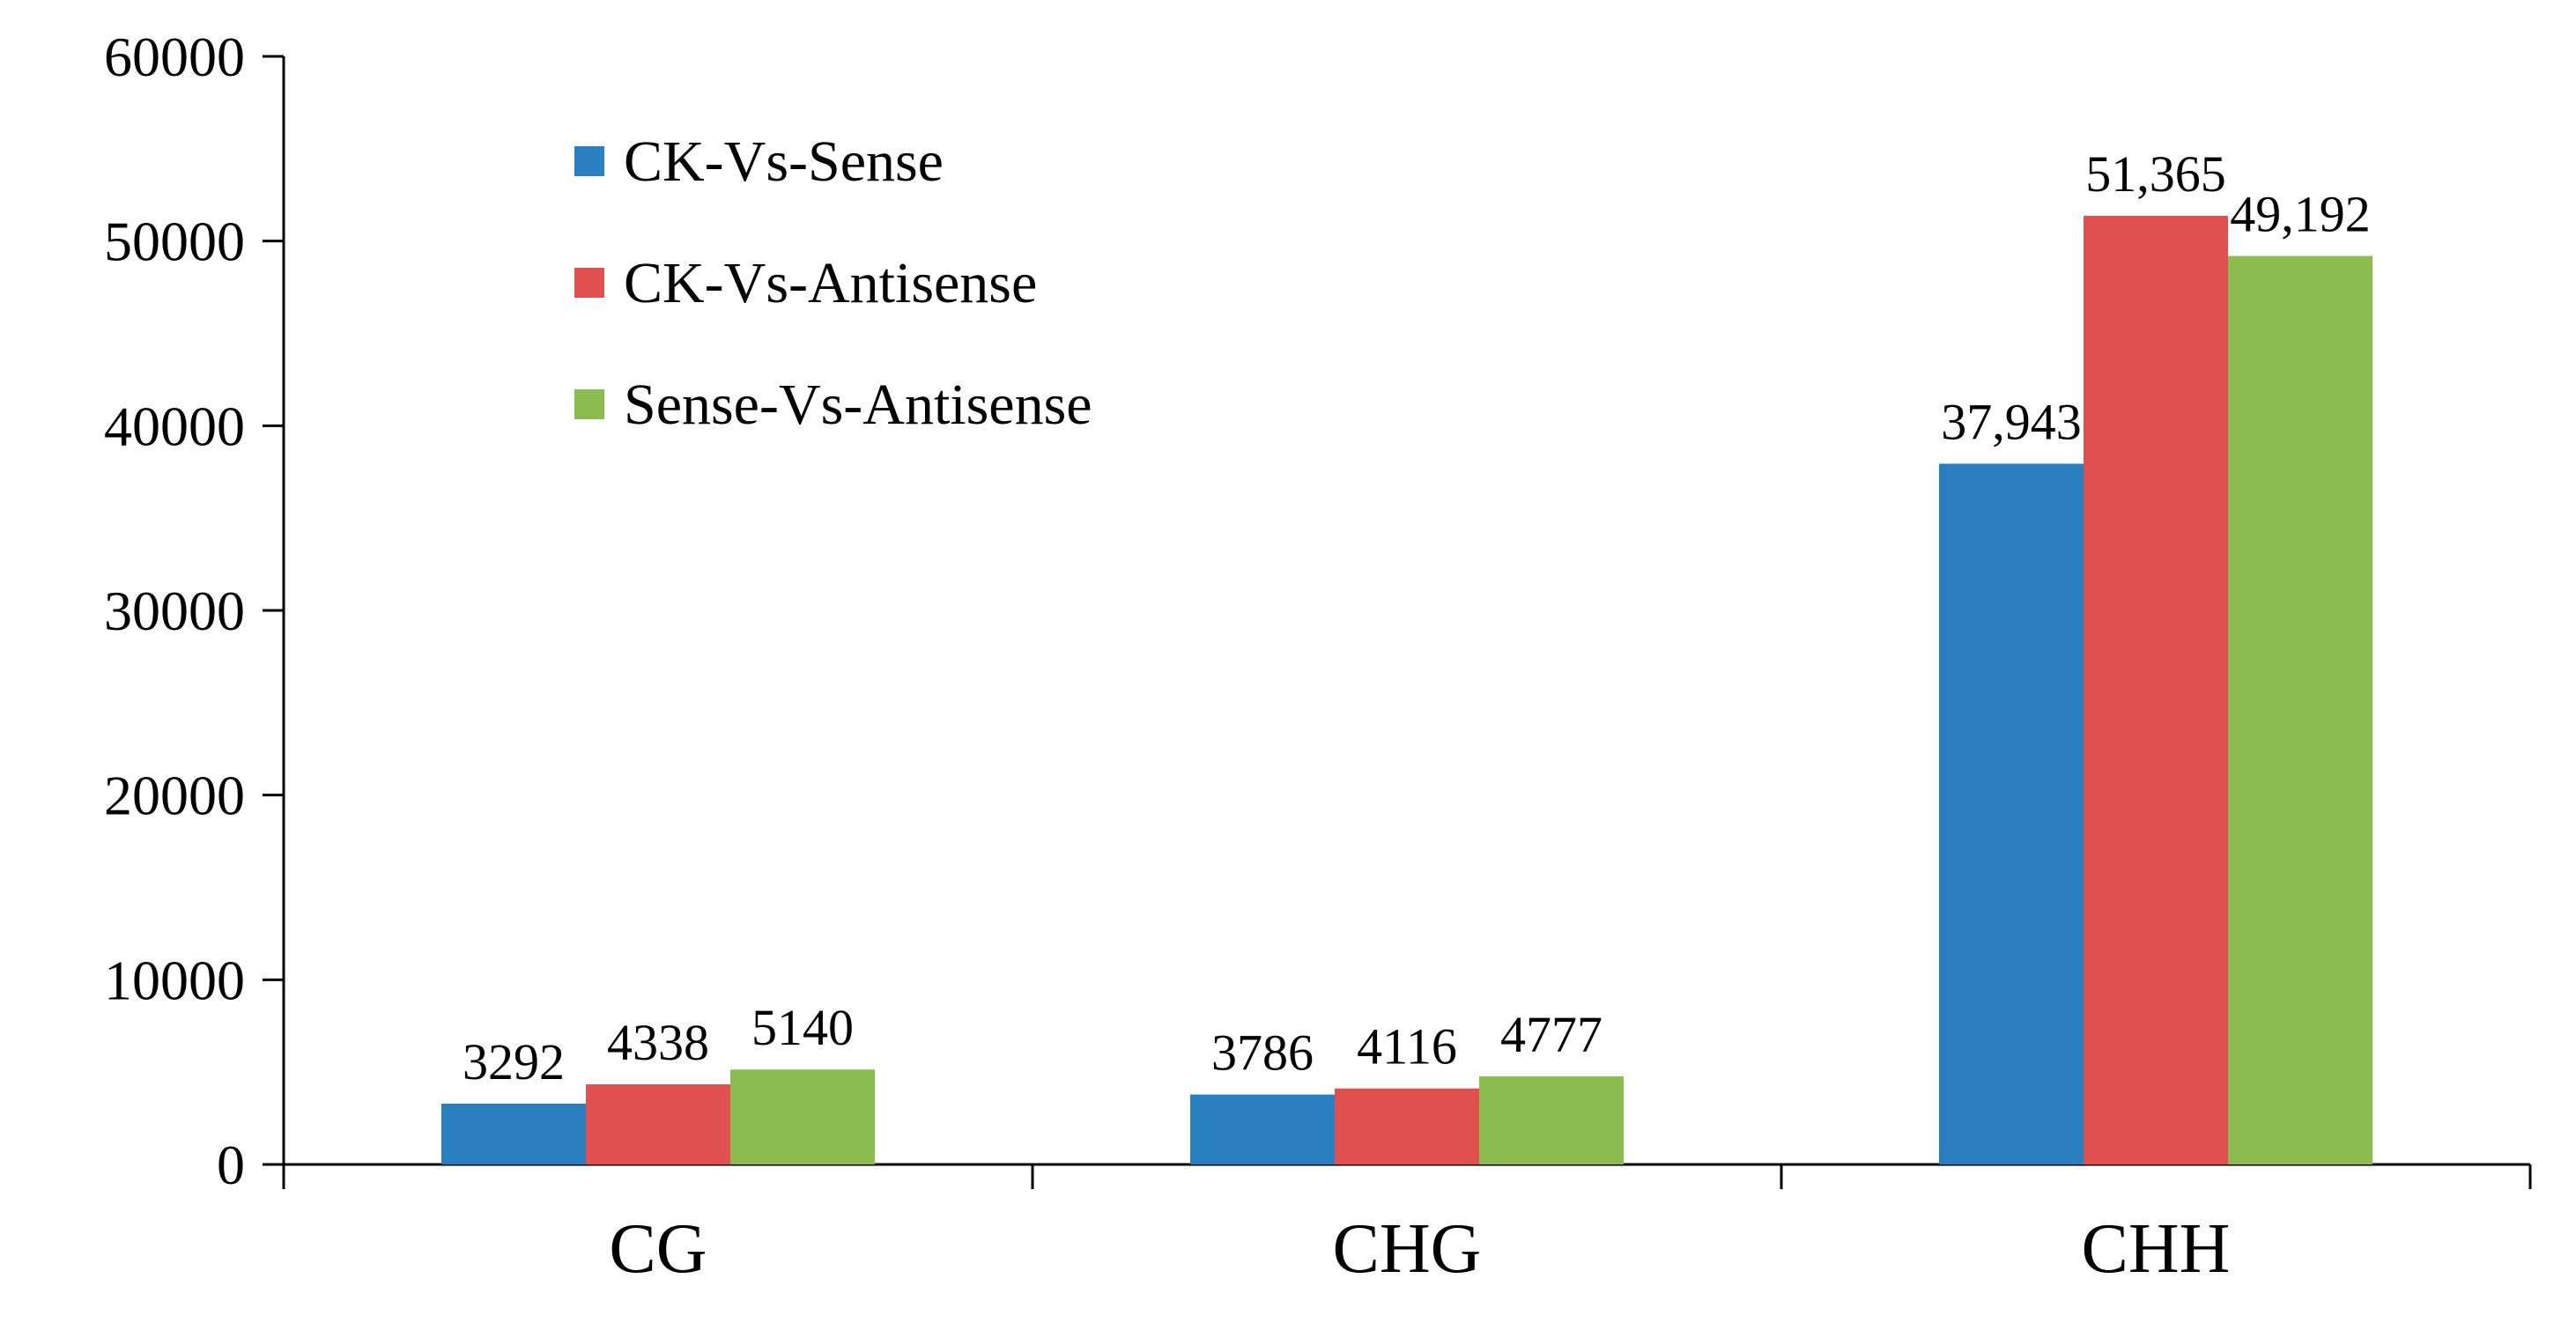 This screenshot has width=2576, height=1323. What do you see at coordinates (784, 161) in the screenshot?
I see `legend-label: CK-Vs-Sense` at bounding box center [784, 161].